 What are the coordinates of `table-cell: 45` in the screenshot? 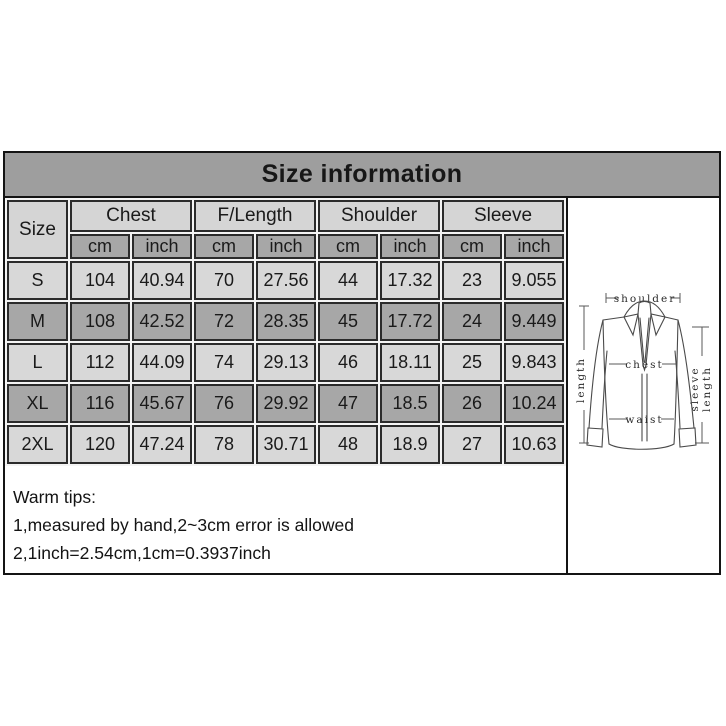 It's located at (348, 321).